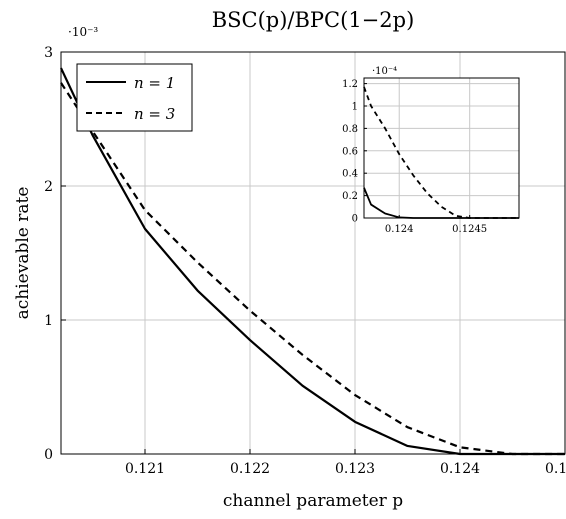 Image resolution: width=566 pixels, height=519 pixels. What do you see at coordinates (154, 83) in the screenshot?
I see `legend-label-n1: n = 1` at bounding box center [154, 83].